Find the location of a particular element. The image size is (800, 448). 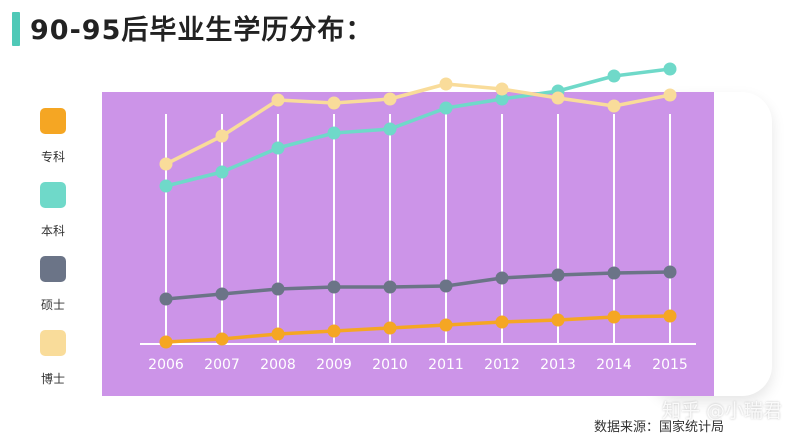

data-point-2-2006 is located at coordinates (166, 164).